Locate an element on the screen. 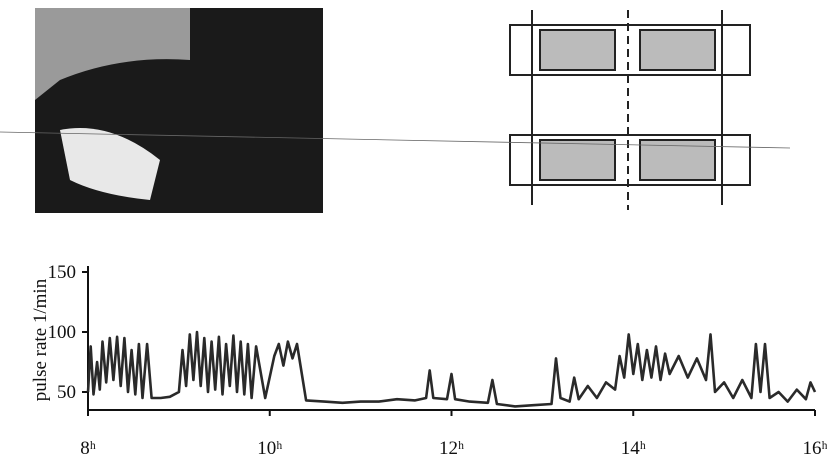 The image size is (827, 467). photo-hand is located at coordinates (110, 164).